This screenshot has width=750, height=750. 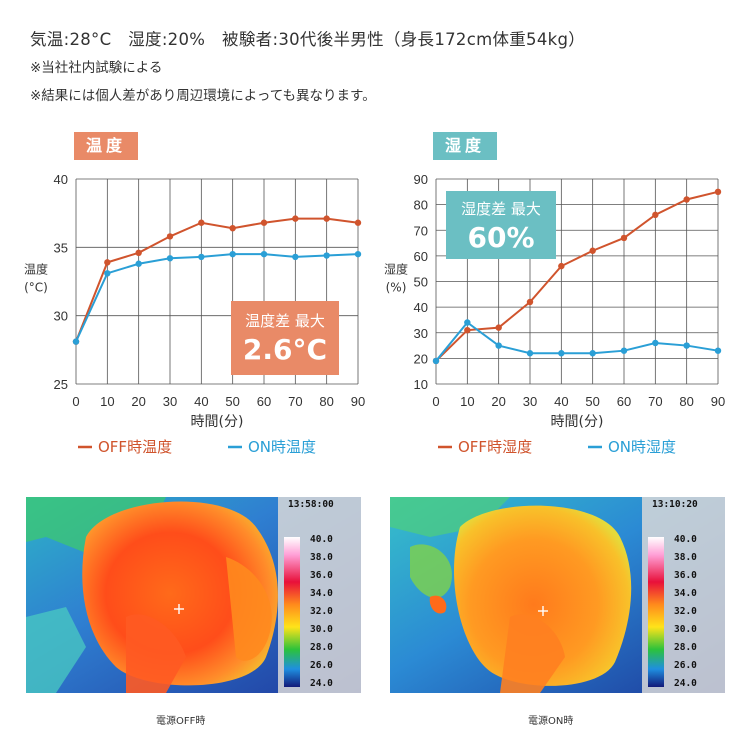 I want to click on hum-ytick-7: 80, so click(x=421, y=205).